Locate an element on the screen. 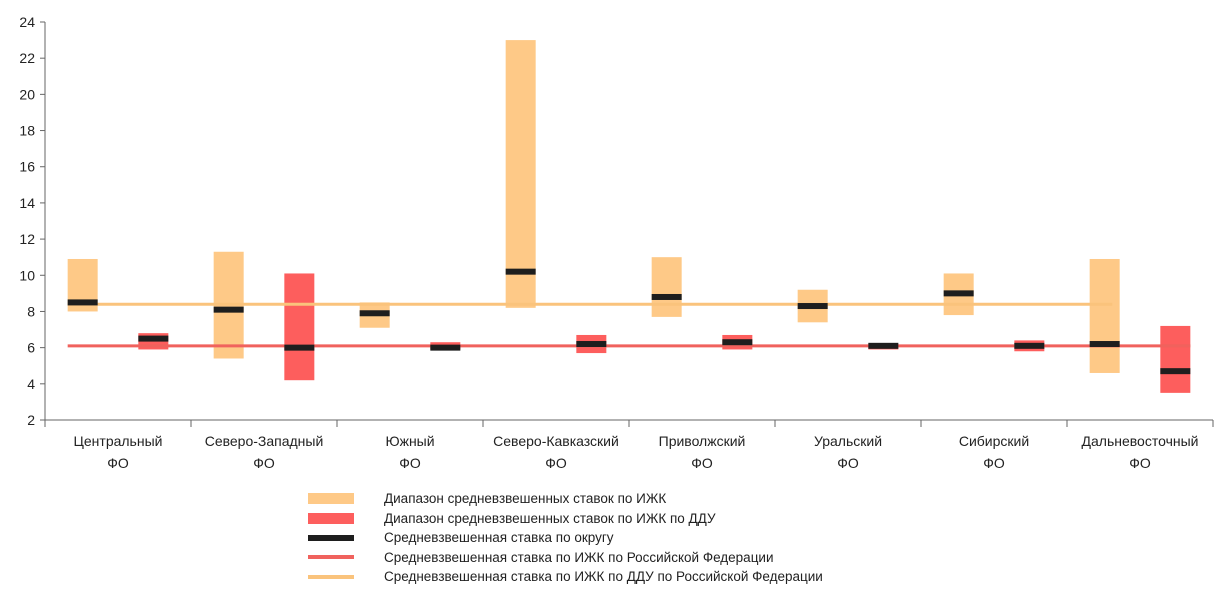 This screenshot has width=1217, height=597. legend-label-district-avg: Средневзвешенная ставка по округу is located at coordinates (499, 538).